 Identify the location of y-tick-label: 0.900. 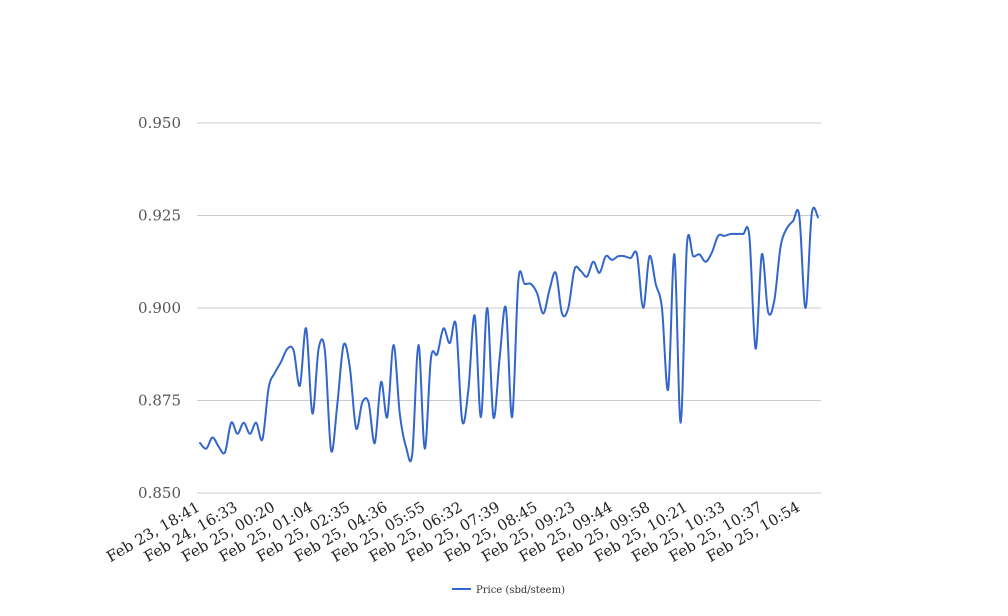
(159, 308).